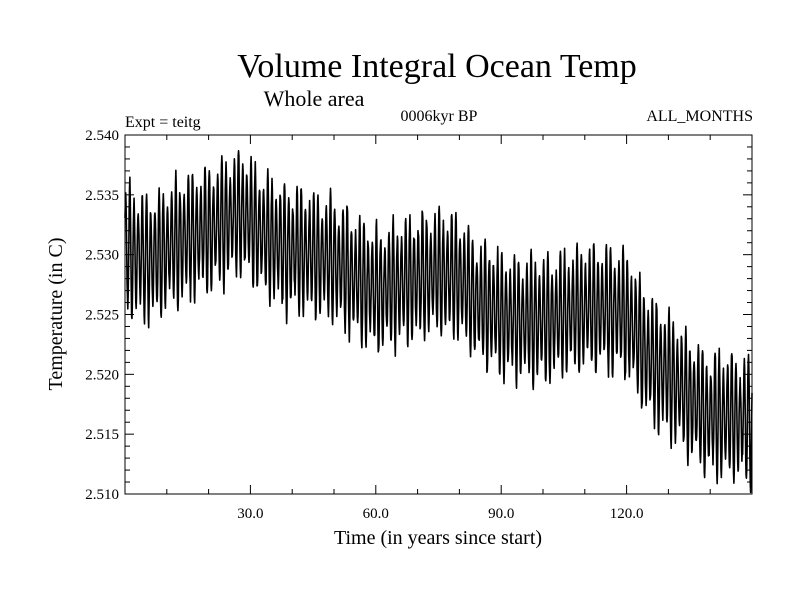 This screenshot has width=800, height=600. I want to click on x-tick-label: 90.0, so click(501, 514).